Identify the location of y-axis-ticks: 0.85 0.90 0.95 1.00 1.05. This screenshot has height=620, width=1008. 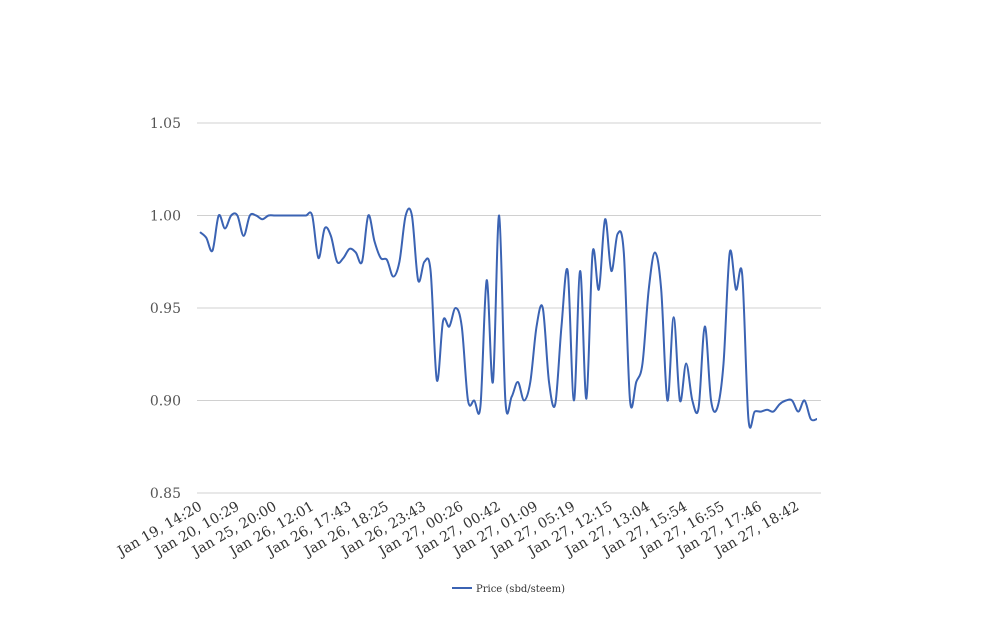
(165, 309).